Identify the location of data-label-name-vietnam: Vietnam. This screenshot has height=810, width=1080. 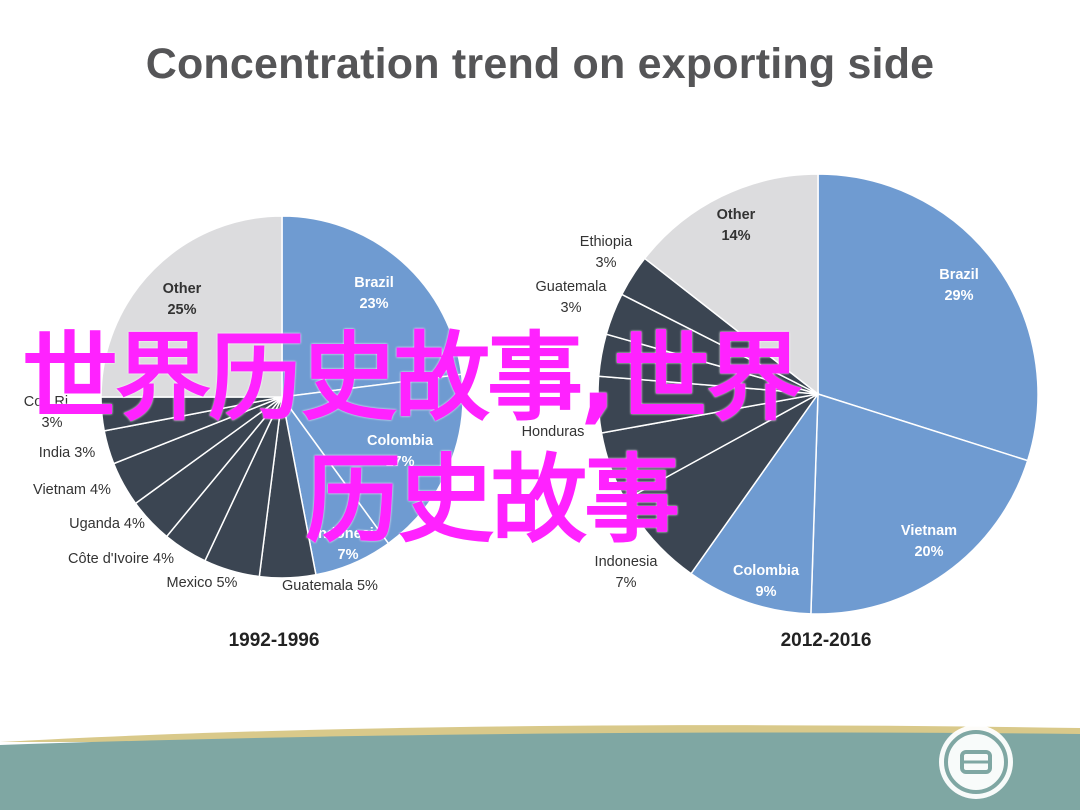
(929, 531).